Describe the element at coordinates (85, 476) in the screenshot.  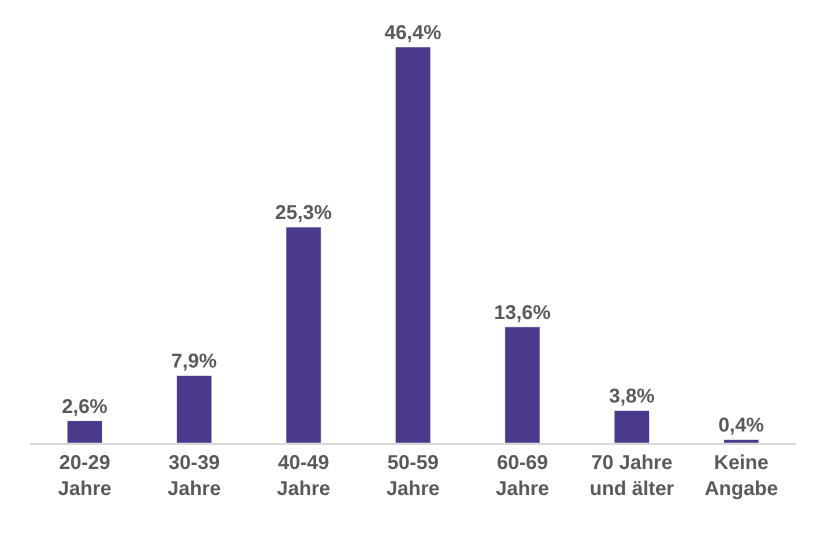
I see `x-tick-label: 20-29 Jahre` at that location.